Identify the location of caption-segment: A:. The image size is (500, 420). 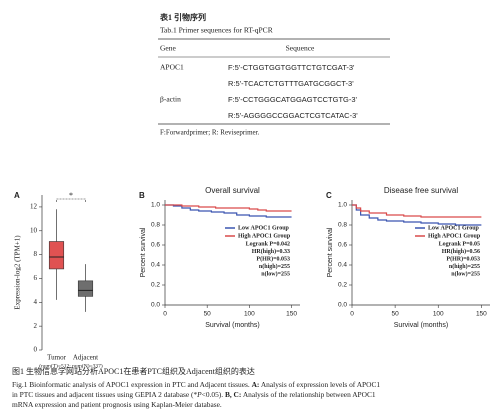
(256, 384).